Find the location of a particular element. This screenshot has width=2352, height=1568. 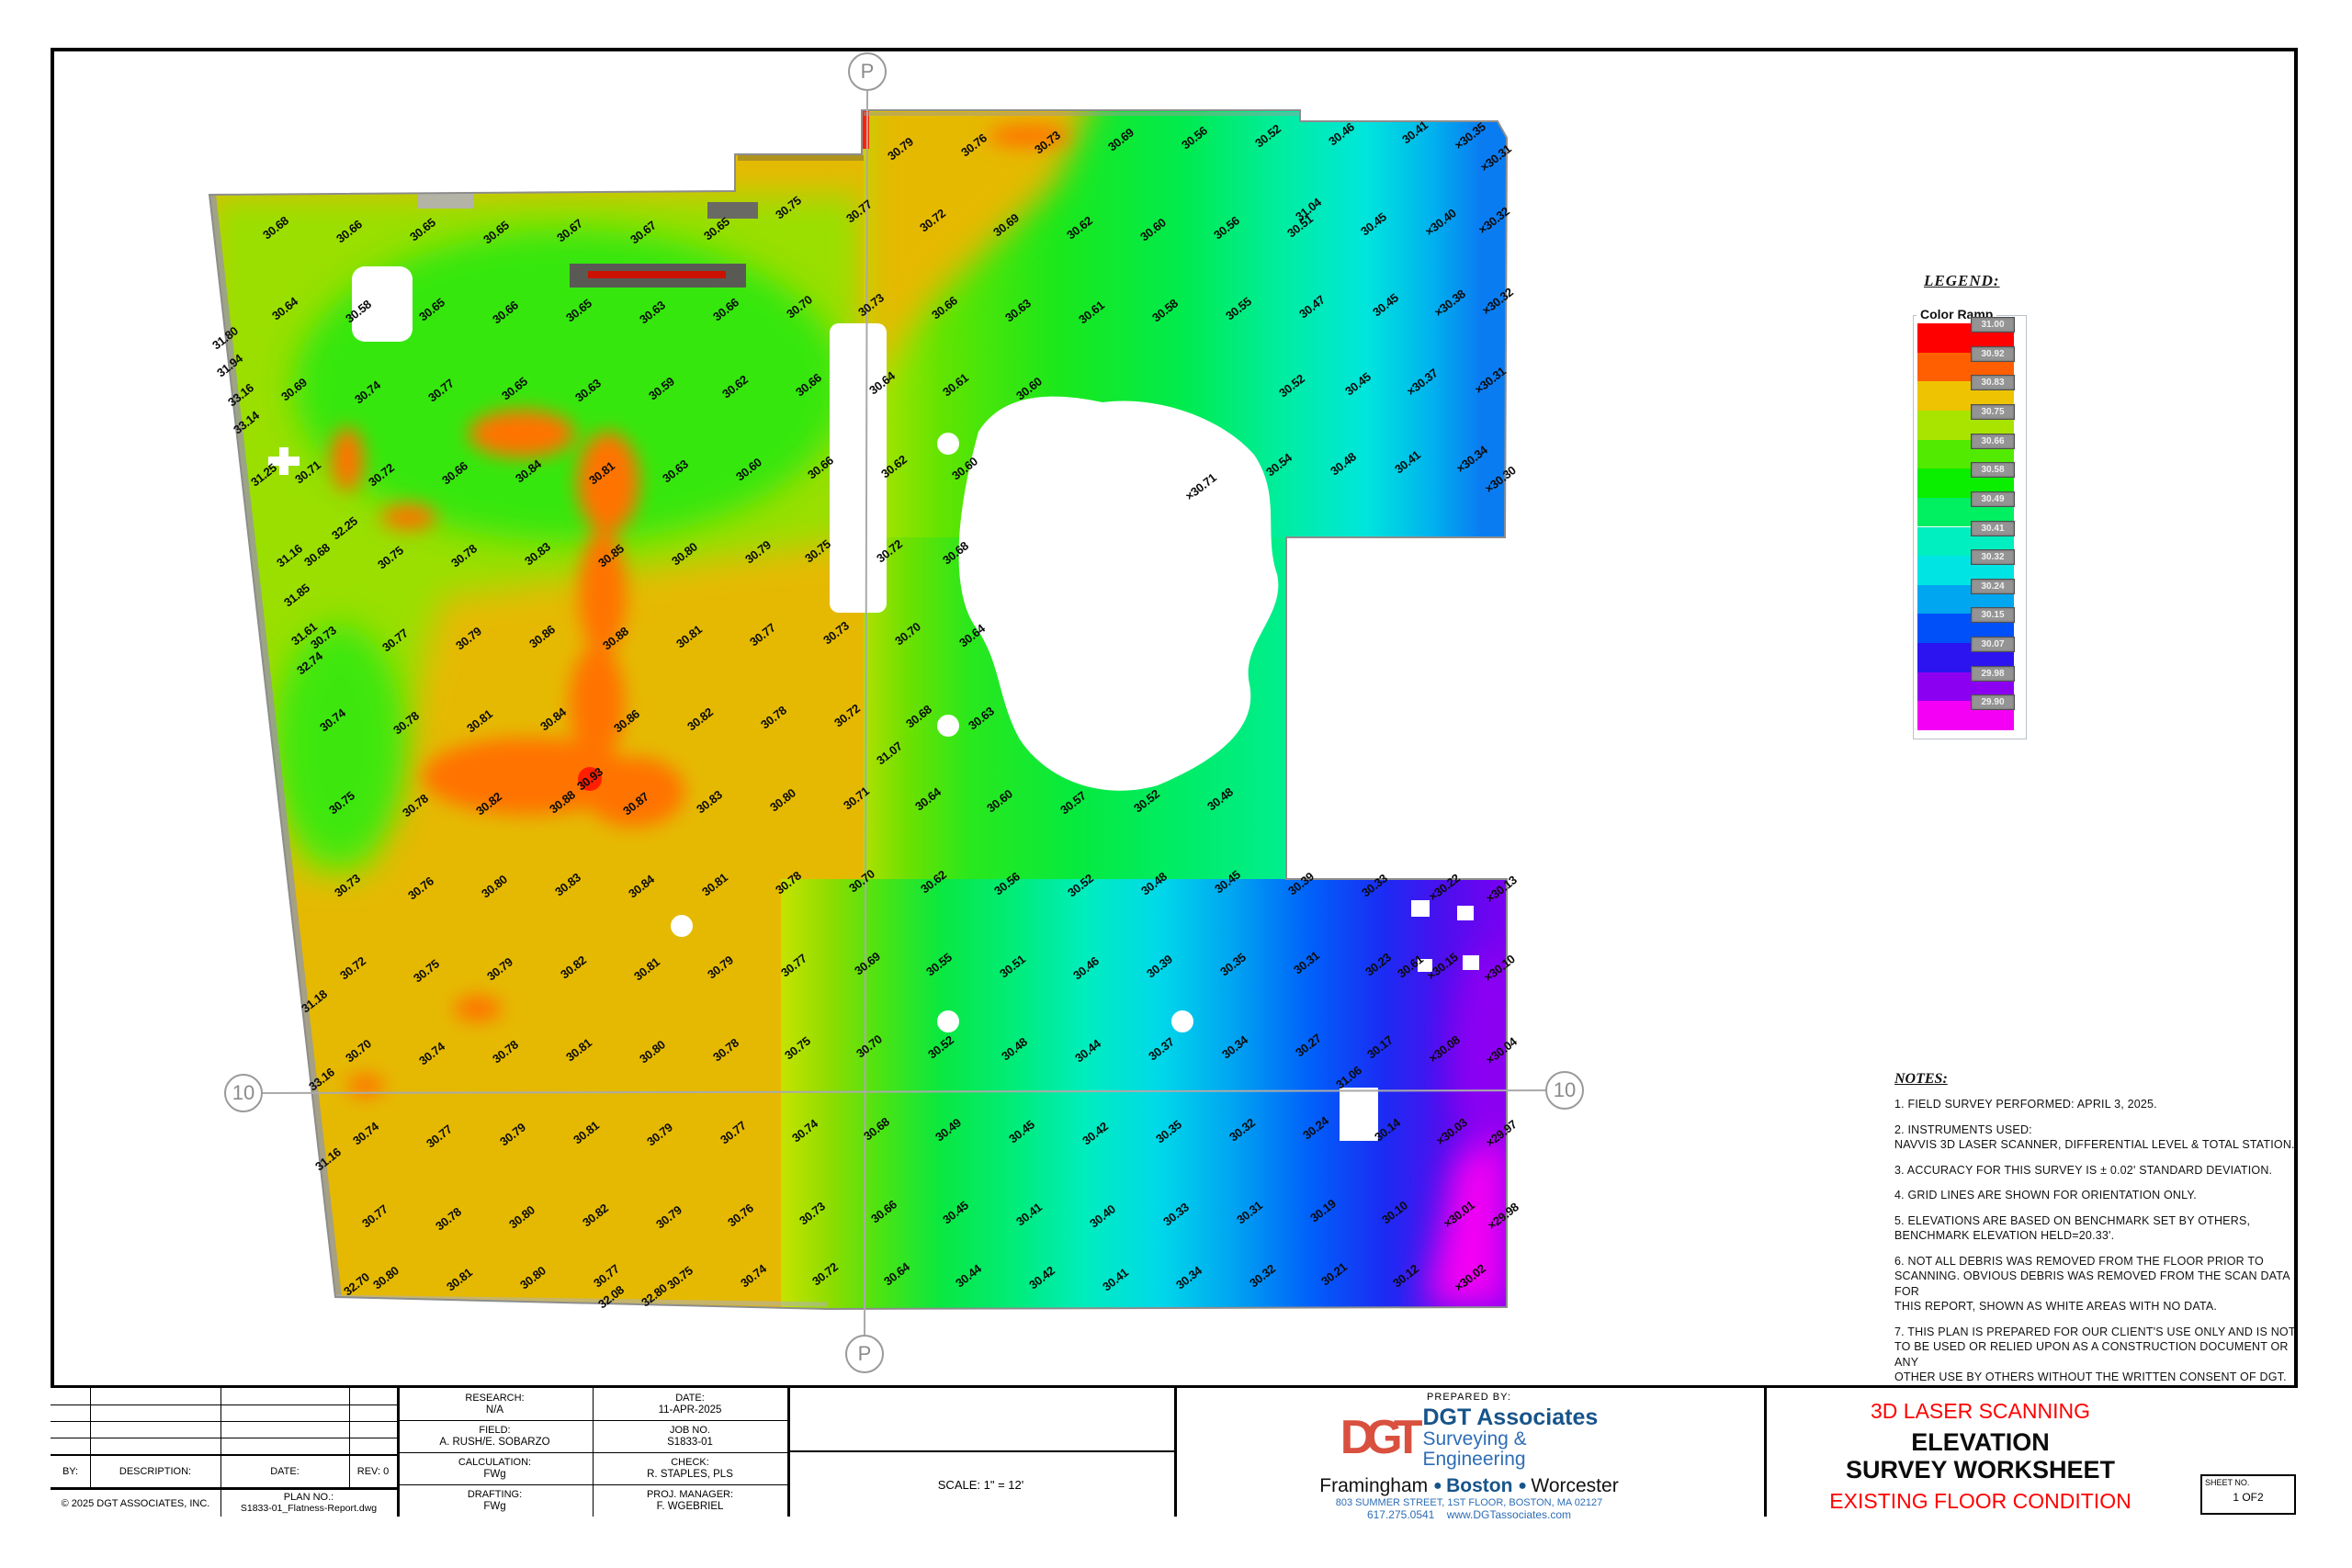

title-red-1: 3D LASER SCANNING is located at coordinates (1980, 1411).